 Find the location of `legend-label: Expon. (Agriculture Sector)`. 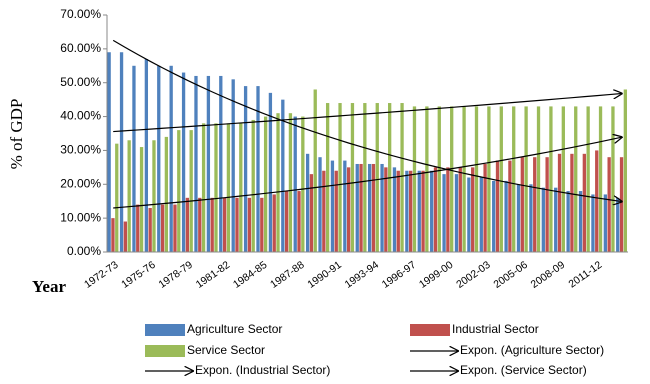

legend-label: Expon. (Agriculture Sector) is located at coordinates (532, 350).